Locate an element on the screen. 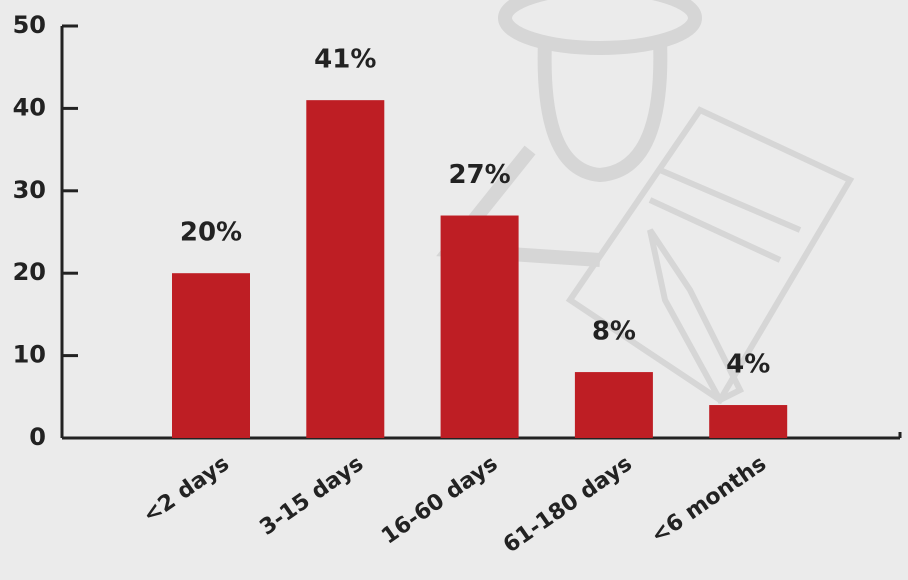  value-label: 20% is located at coordinates (211, 233).